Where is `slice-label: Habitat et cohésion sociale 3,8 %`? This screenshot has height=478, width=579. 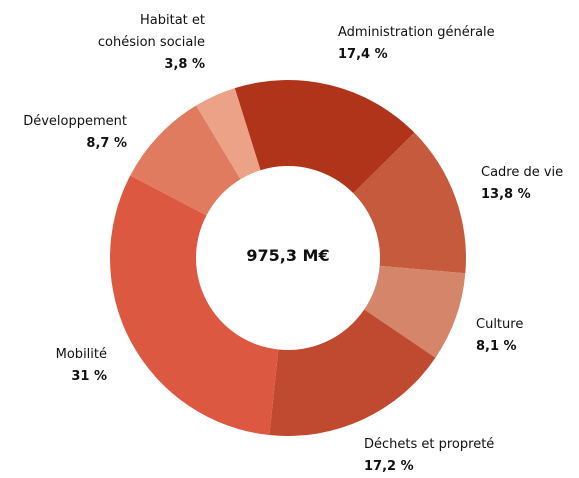
slice-label: Habitat et cohésion sociale 3,8 % is located at coordinates (142, 43).